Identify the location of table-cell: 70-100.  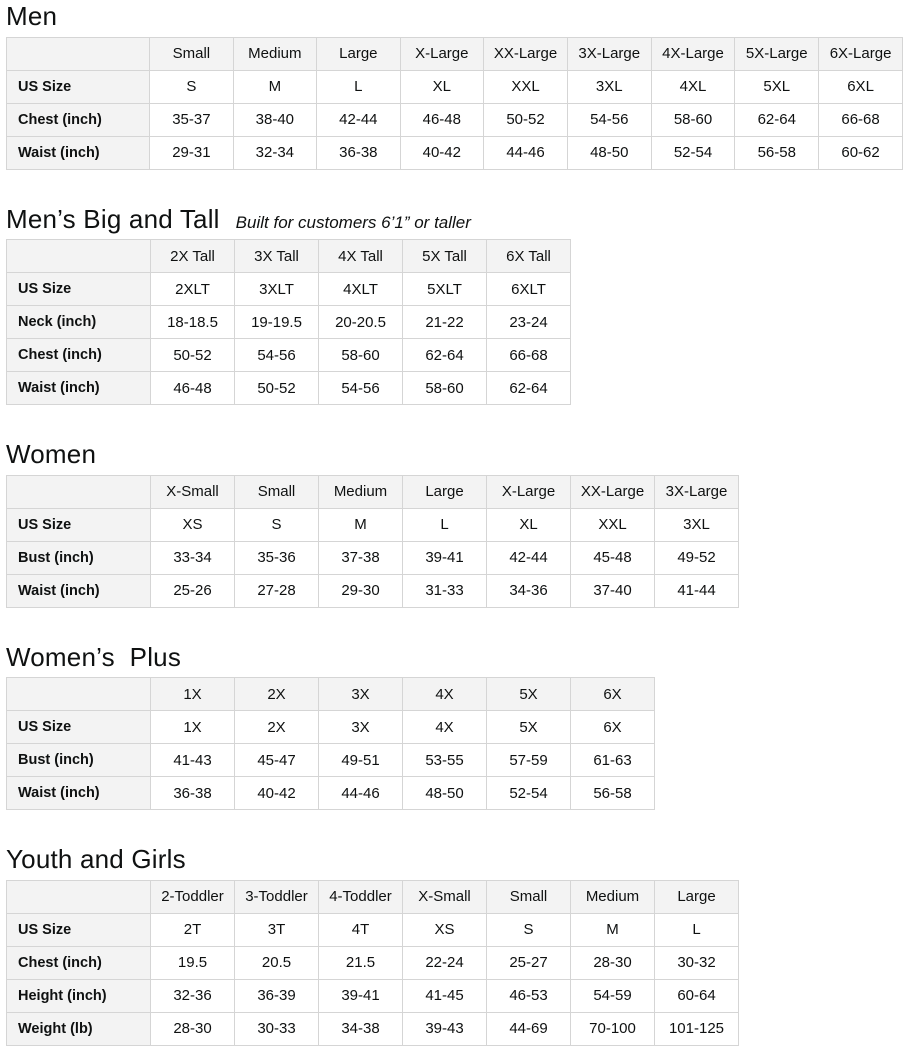
(612, 1028).